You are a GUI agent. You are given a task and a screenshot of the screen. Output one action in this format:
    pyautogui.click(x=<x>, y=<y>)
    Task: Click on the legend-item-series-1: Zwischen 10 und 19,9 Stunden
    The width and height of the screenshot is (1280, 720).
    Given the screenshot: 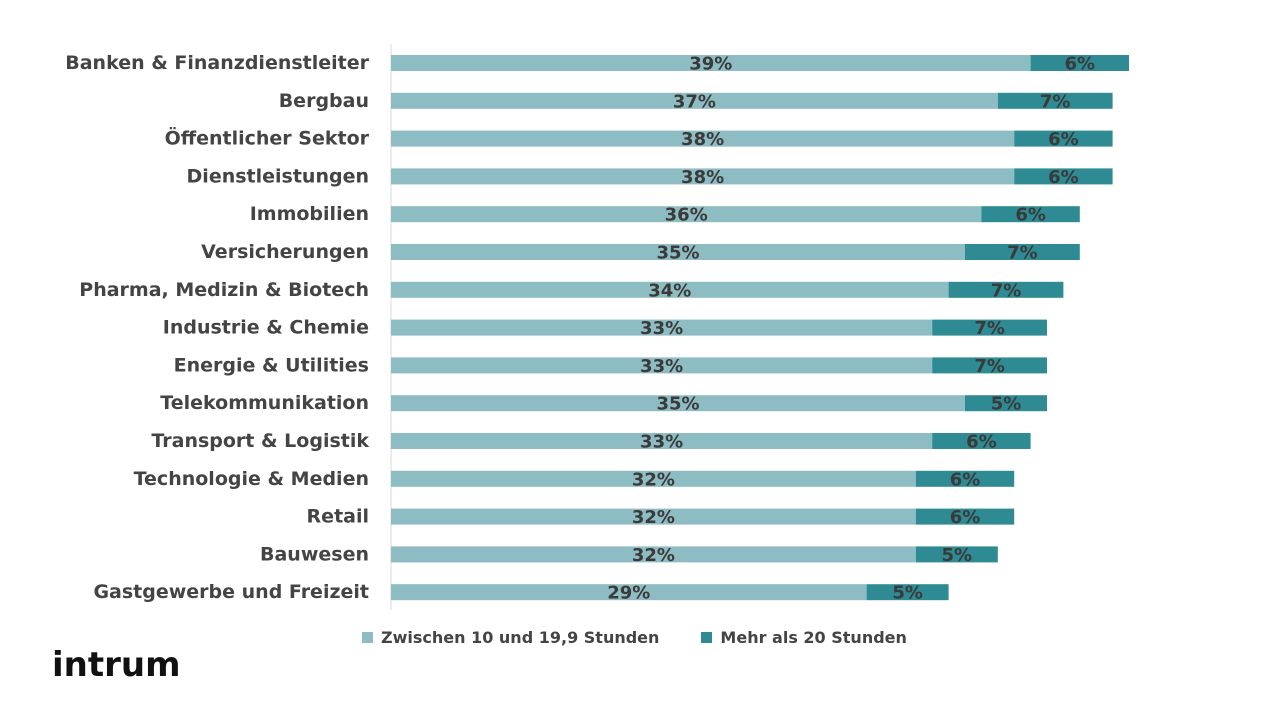 What is the action you would take?
    pyautogui.click(x=510, y=637)
    